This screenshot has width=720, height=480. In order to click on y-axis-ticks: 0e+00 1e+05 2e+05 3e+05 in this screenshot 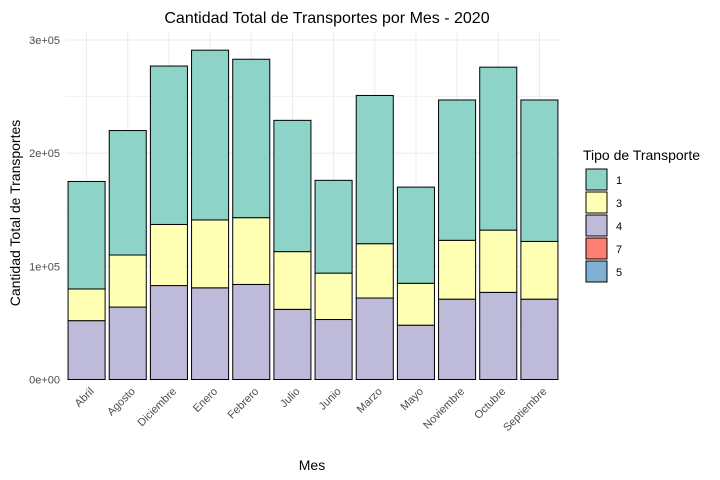, I will do `click(44, 211)`.